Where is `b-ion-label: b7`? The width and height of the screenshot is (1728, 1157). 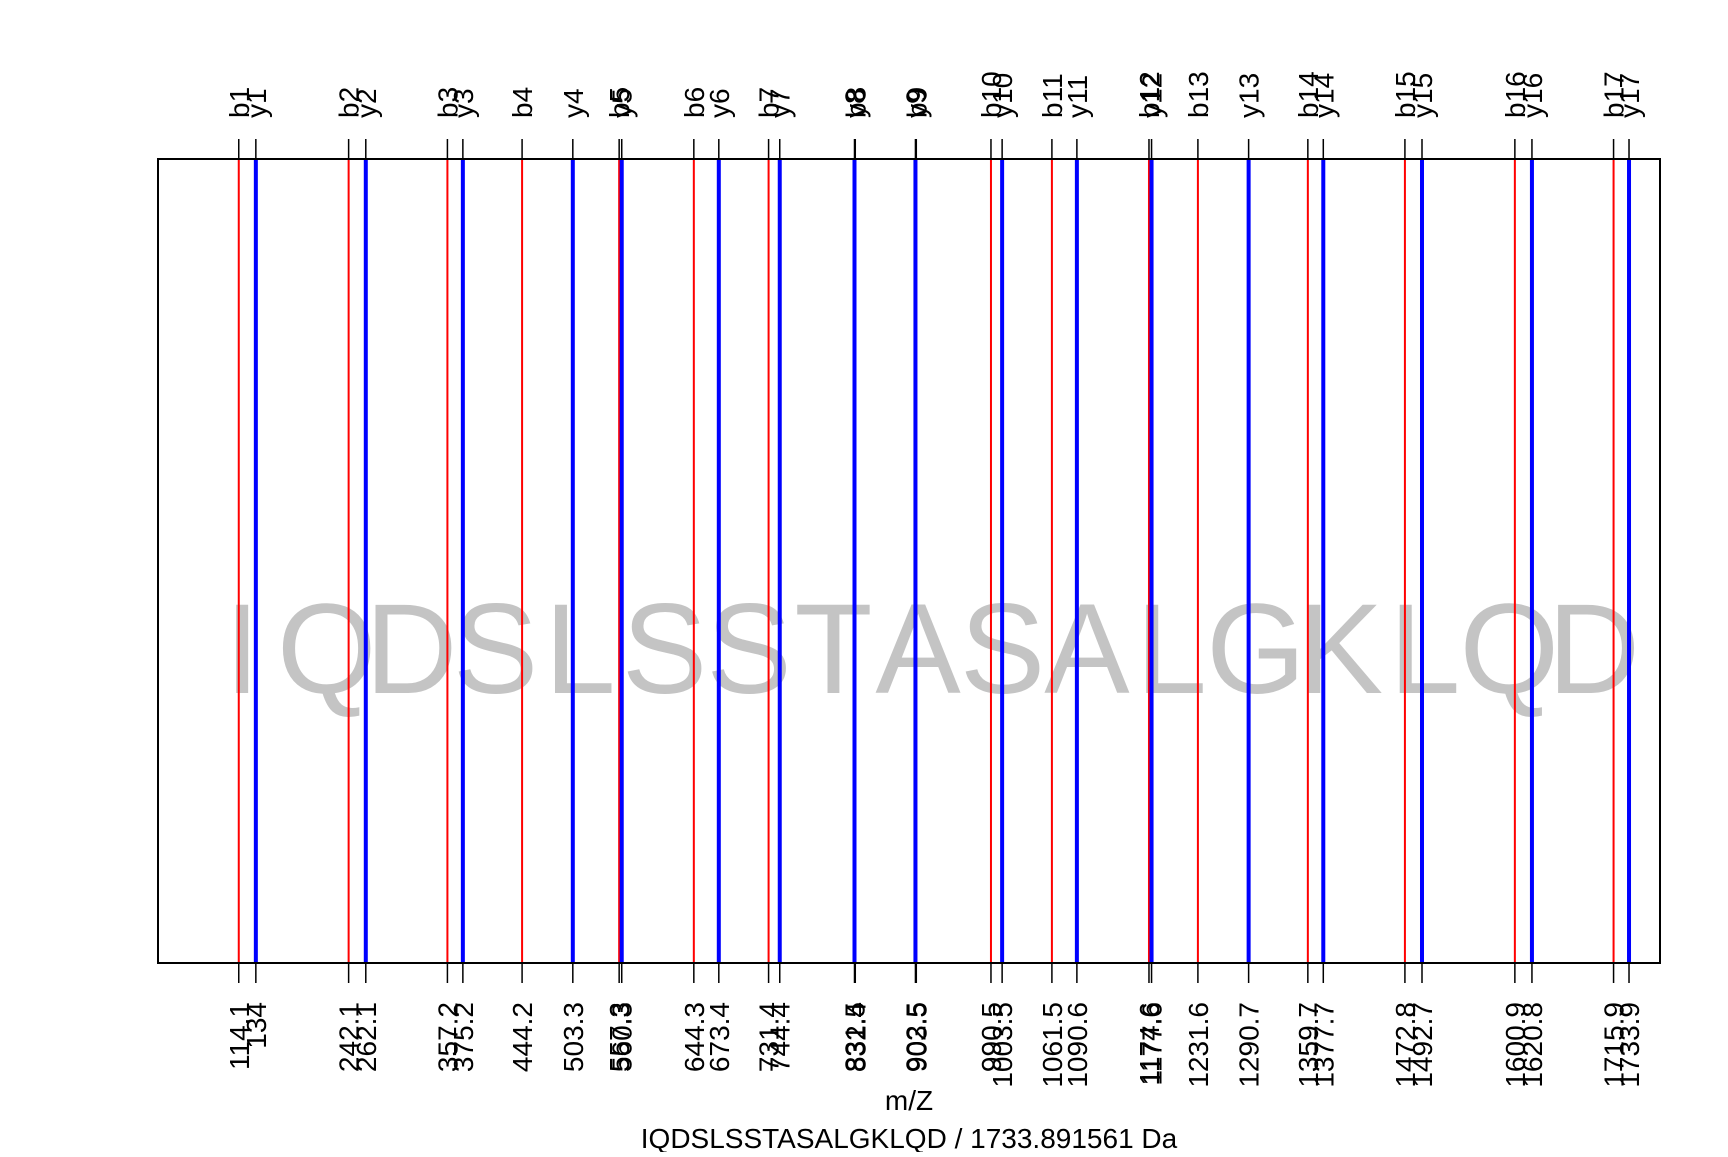
b-ion-label: b7 is located at coordinates (769, 102).